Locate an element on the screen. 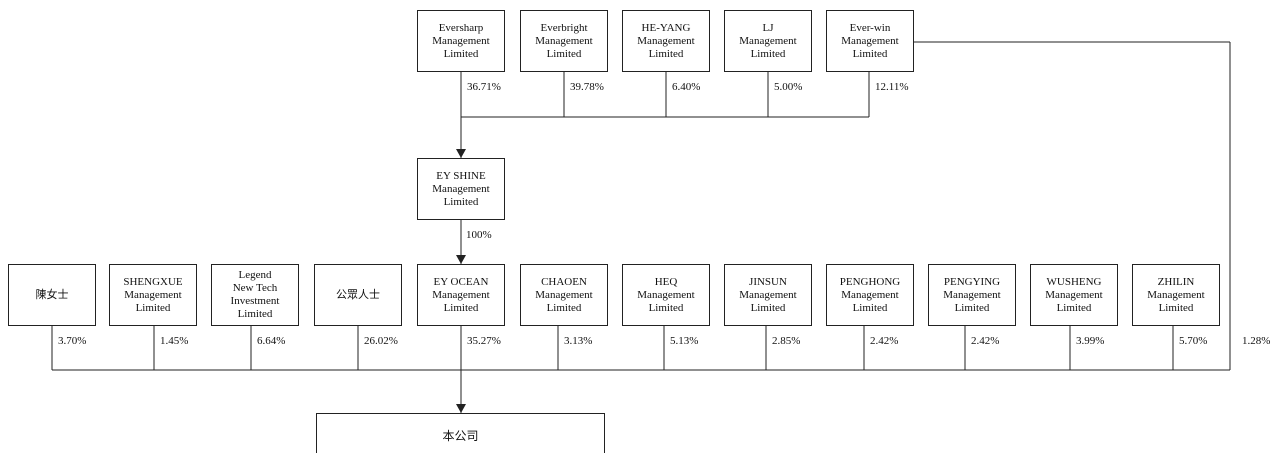  shareholder-box: PENGYING Management Limited is located at coordinates (972, 295).